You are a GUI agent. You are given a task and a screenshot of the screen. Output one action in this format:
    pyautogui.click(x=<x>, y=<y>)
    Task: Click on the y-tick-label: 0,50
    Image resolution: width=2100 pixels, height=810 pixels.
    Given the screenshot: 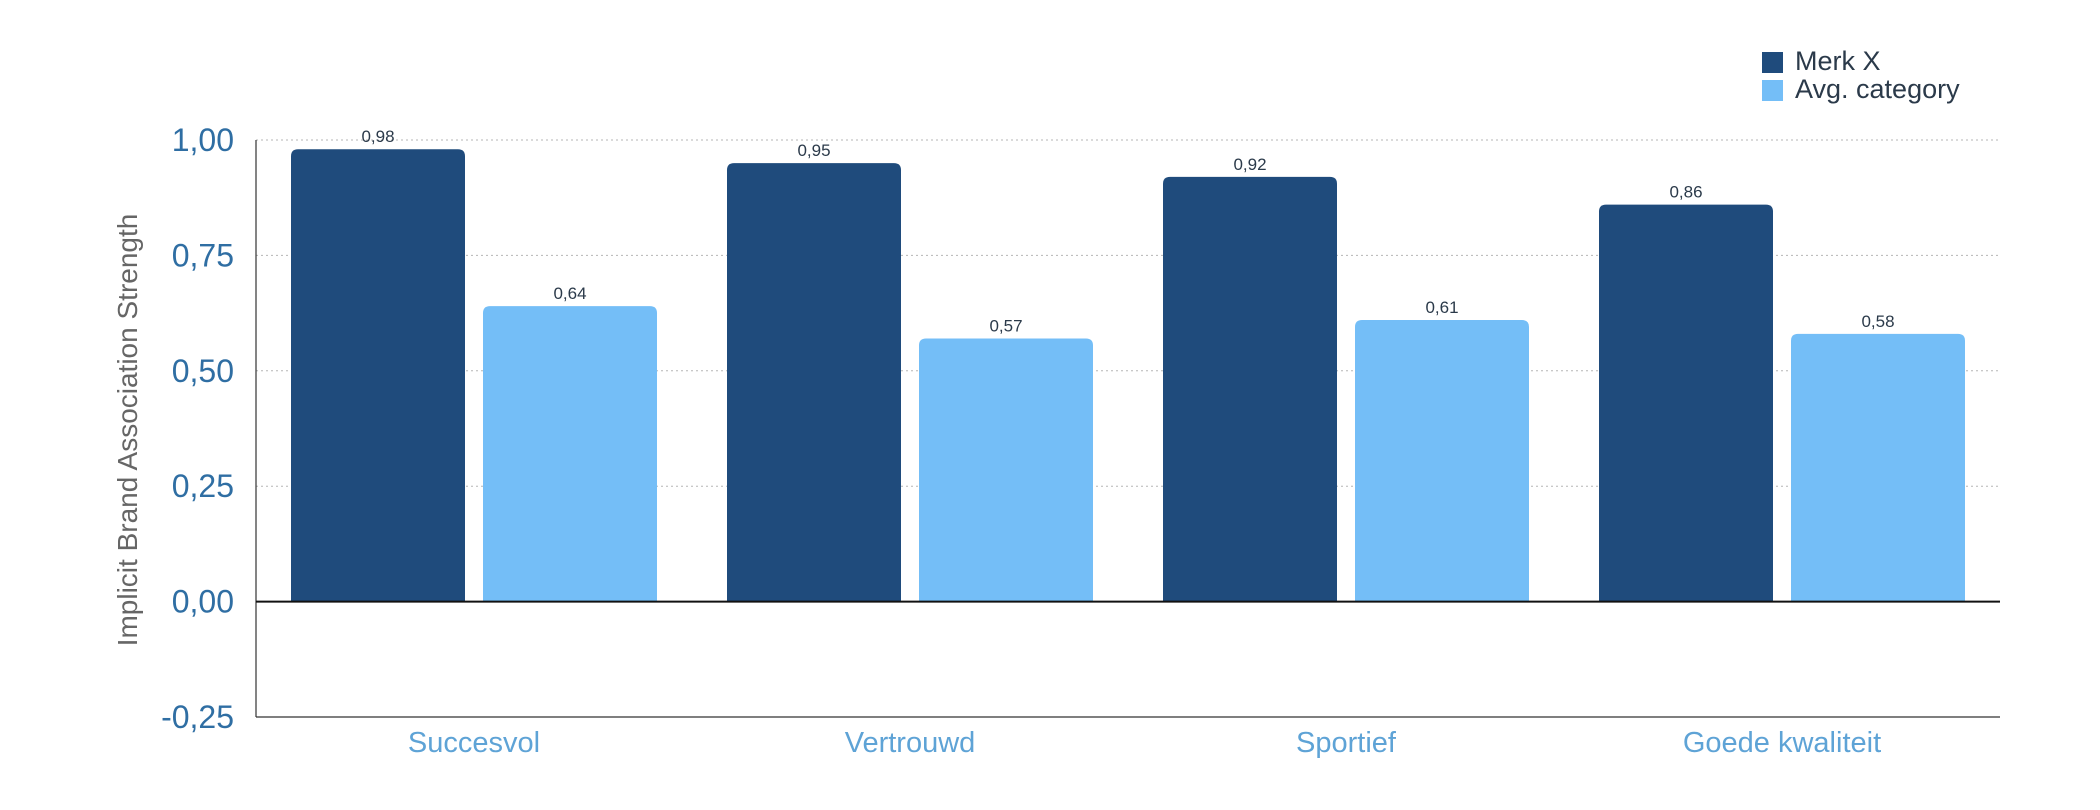 What is the action you would take?
    pyautogui.click(x=203, y=371)
    